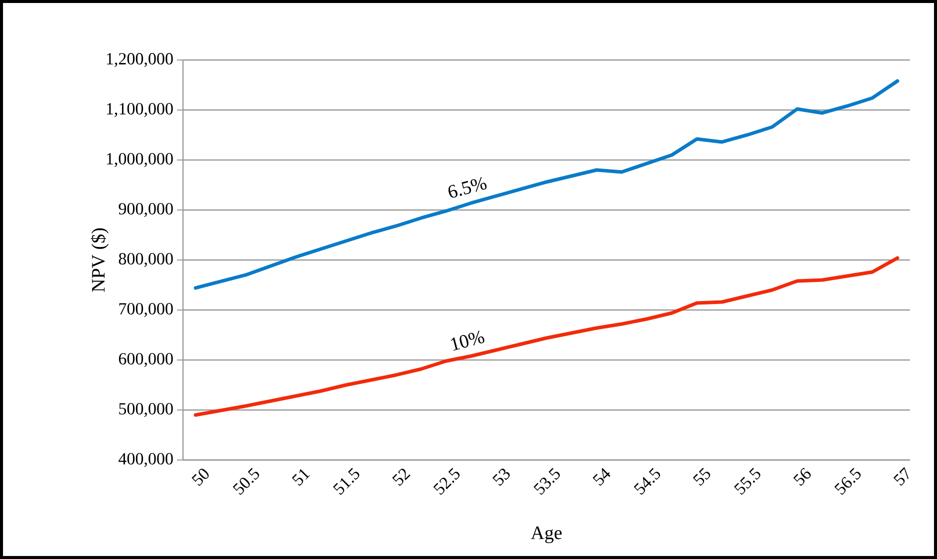  I want to click on x-tick-label: 56, so click(802, 477).